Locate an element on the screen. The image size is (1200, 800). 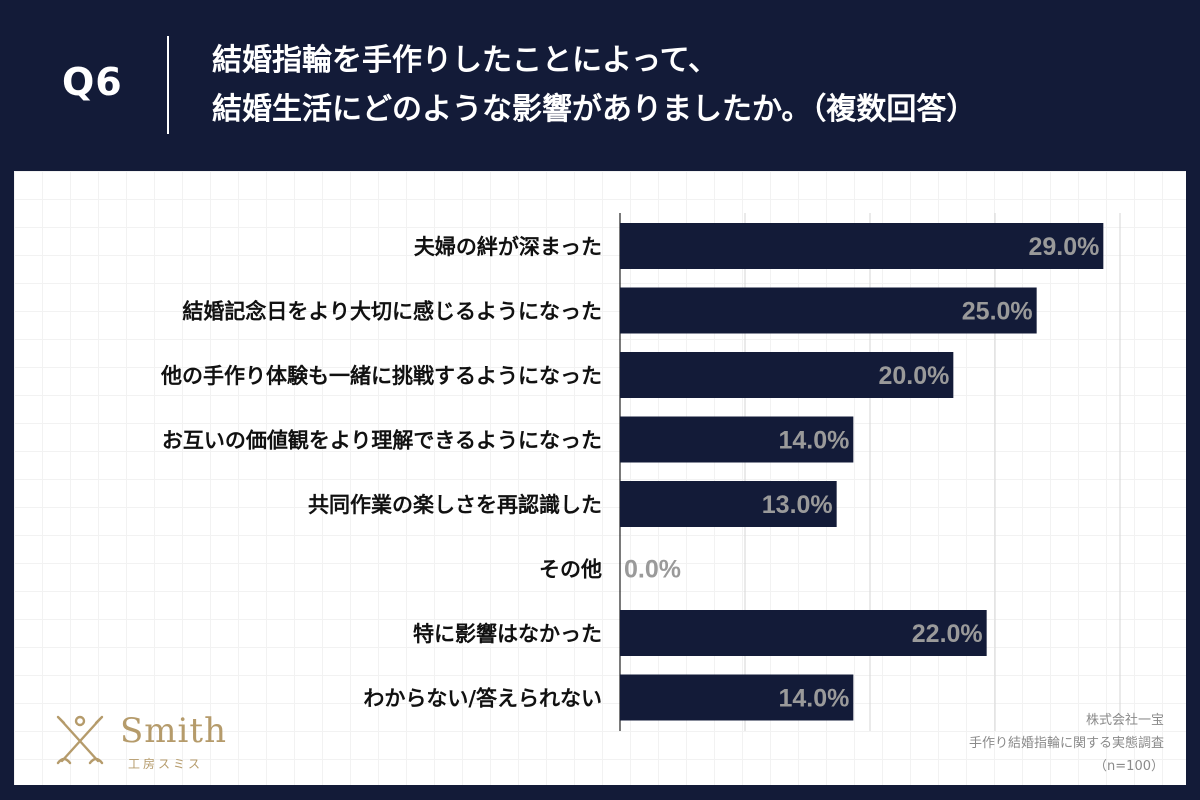
category-label: 特に影響はなかった is located at coordinates (507, 634).